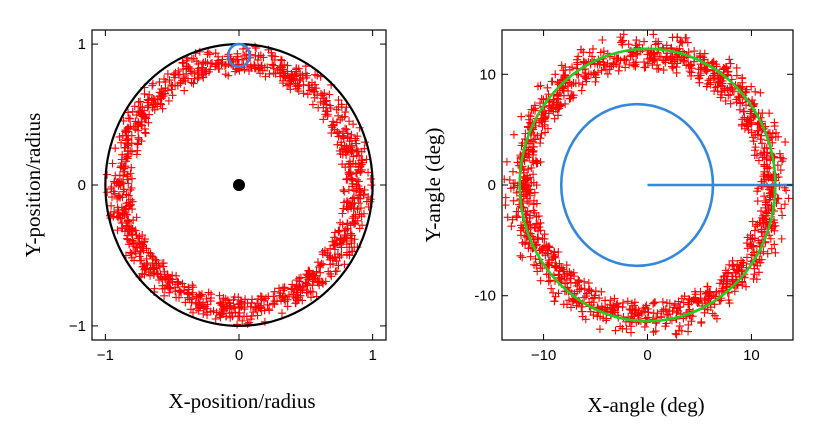  I want to click on y-tick-label: −1, so click(77, 326).